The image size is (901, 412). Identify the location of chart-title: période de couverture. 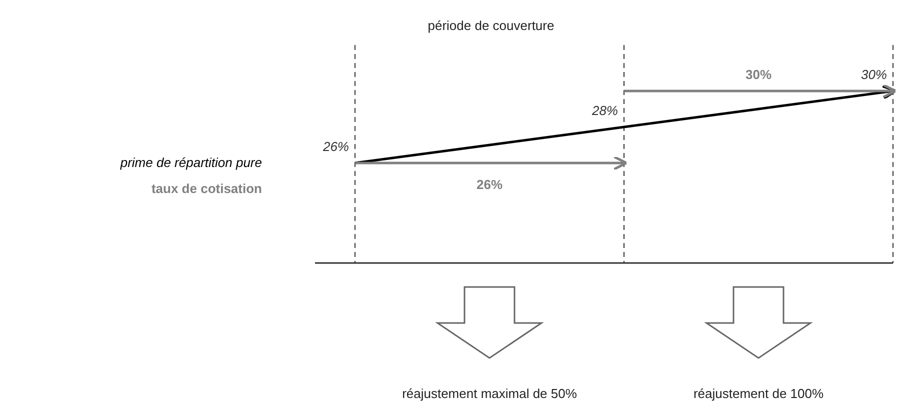
(491, 25).